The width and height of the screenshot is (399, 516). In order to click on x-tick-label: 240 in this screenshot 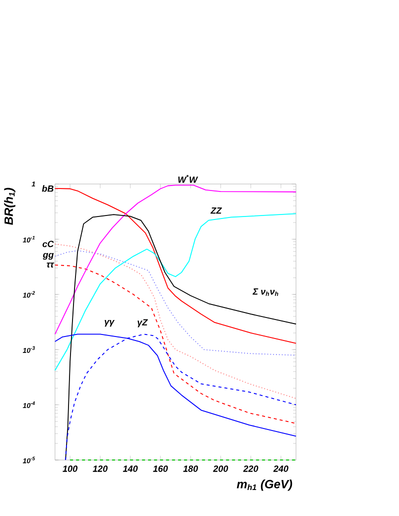, I will do `click(280, 469)`.